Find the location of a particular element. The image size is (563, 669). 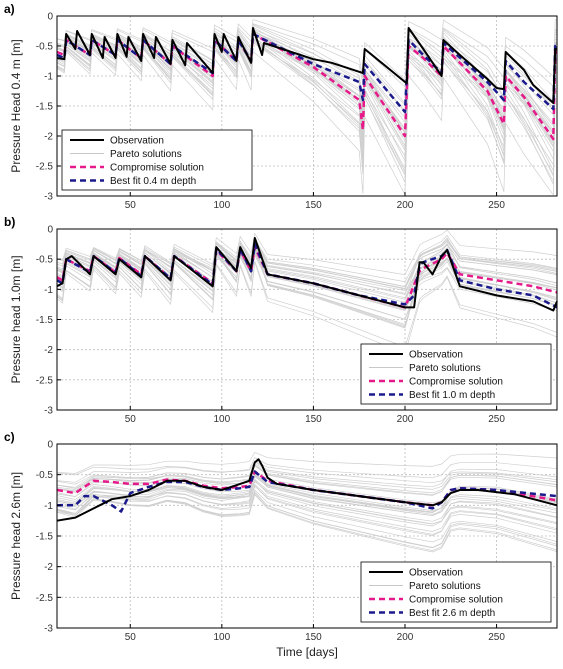

series-line-compromise-solution is located at coordinates (307, 488).